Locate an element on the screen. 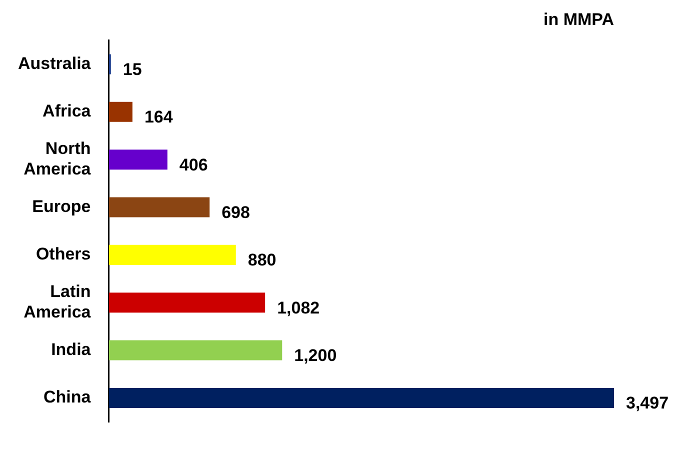  data-label: 15 is located at coordinates (132, 69).